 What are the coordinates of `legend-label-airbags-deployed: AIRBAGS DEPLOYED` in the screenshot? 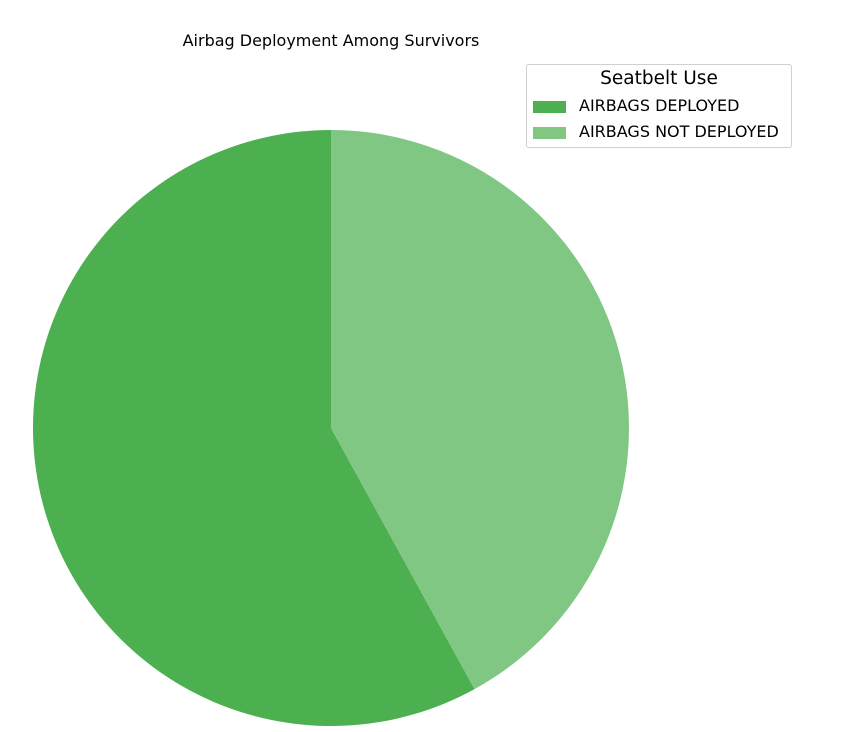 It's located at (659, 105).